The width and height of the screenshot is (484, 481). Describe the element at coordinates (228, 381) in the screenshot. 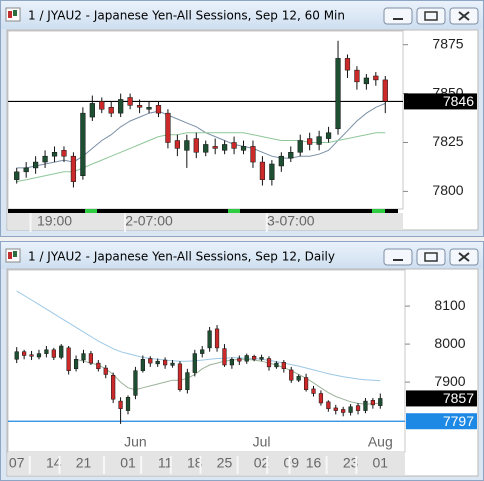

I see `moving-average-line` at that location.